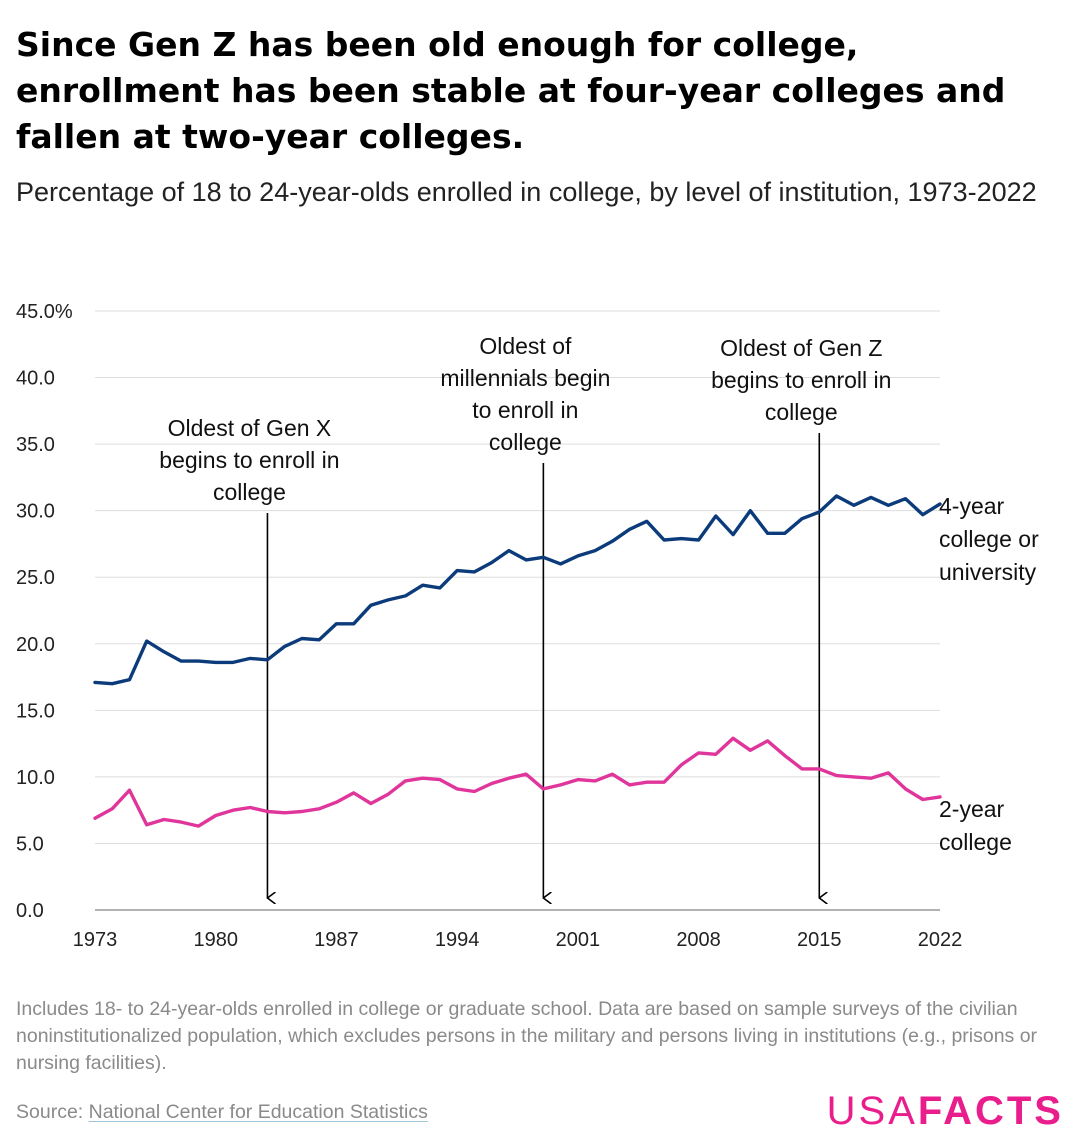  I want to click on logo-usa: USA, so click(872, 1111).